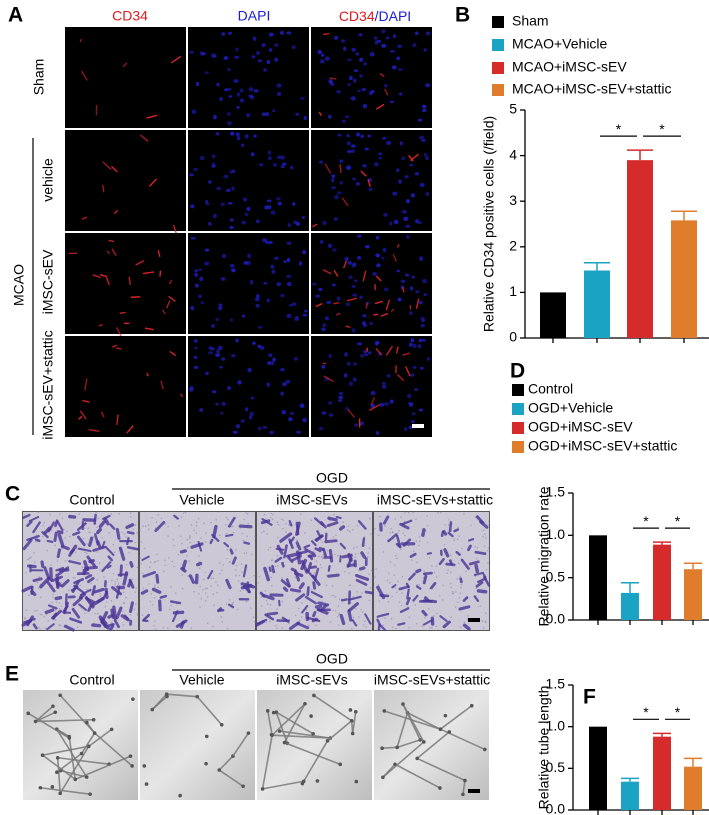  Describe the element at coordinates (125, 77) in the screenshot. I see `micrograph` at that location.